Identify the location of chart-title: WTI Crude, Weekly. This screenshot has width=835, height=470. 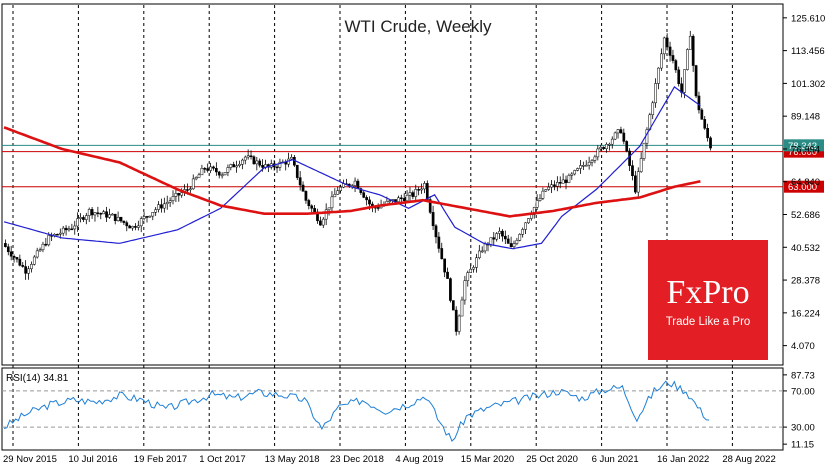
(418, 26).